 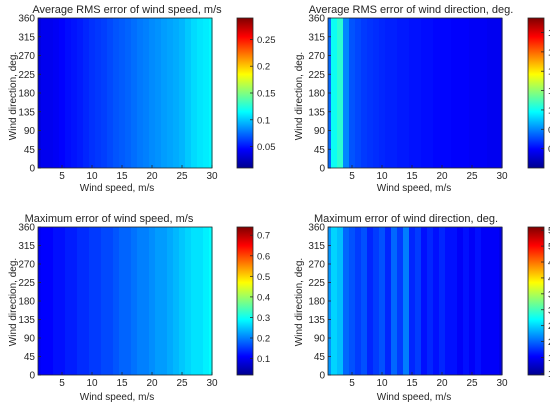 I want to click on colorbar-tick-label: 4.5, so click(x=549, y=263).